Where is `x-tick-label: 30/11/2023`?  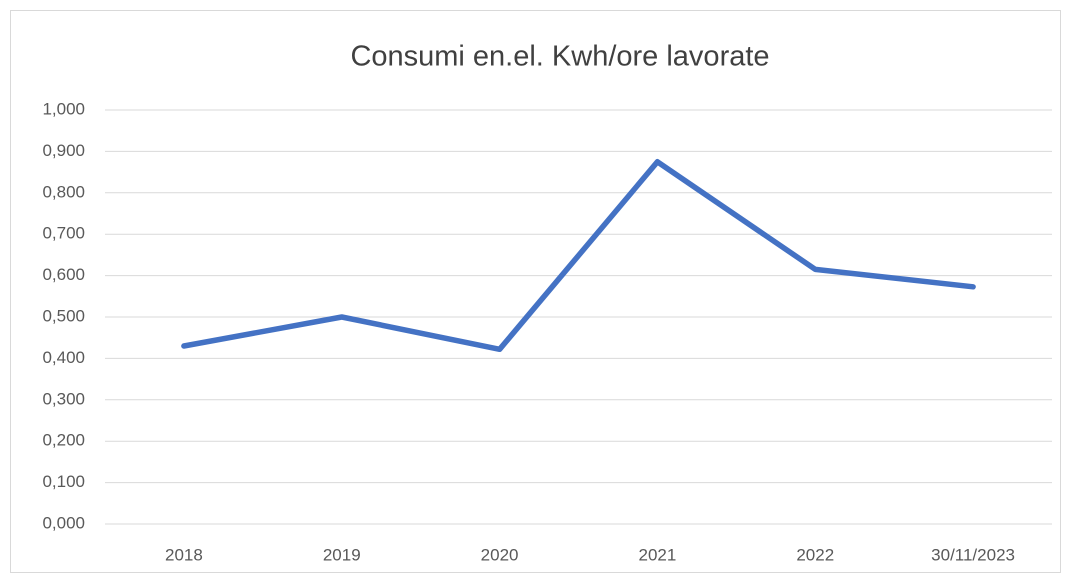
x-tick-label: 30/11/2023 is located at coordinates (973, 554).